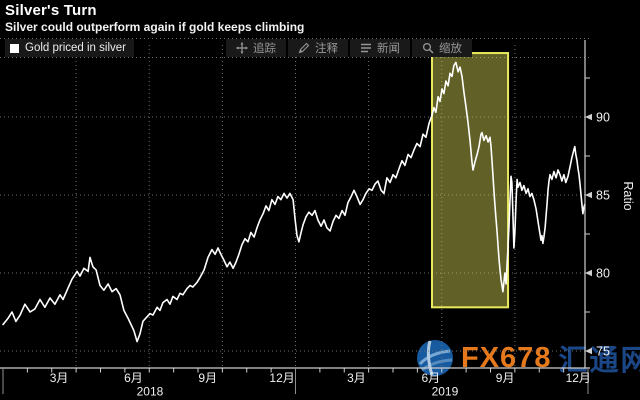  I want to click on news-button: 新闻, so click(380, 48).